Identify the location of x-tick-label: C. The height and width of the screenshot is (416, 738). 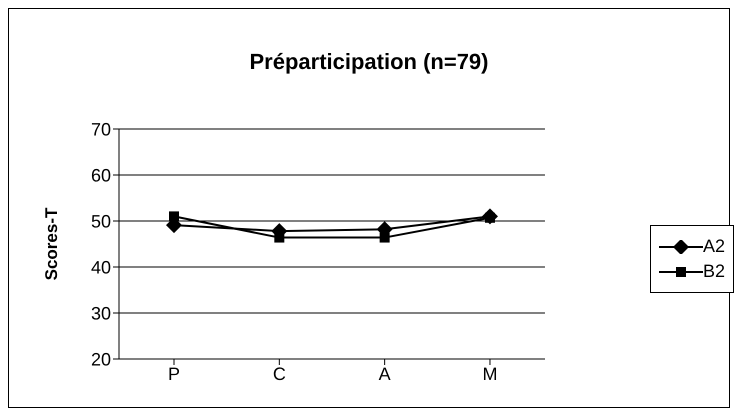
(279, 374).